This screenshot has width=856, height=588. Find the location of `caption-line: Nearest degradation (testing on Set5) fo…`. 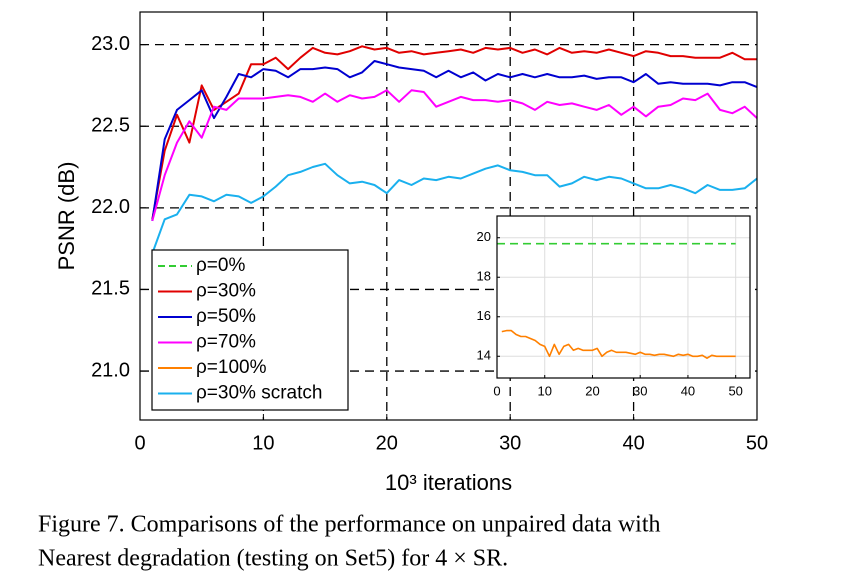

caption-line: Nearest degradation (testing on Set5) fo… is located at coordinates (273, 559).